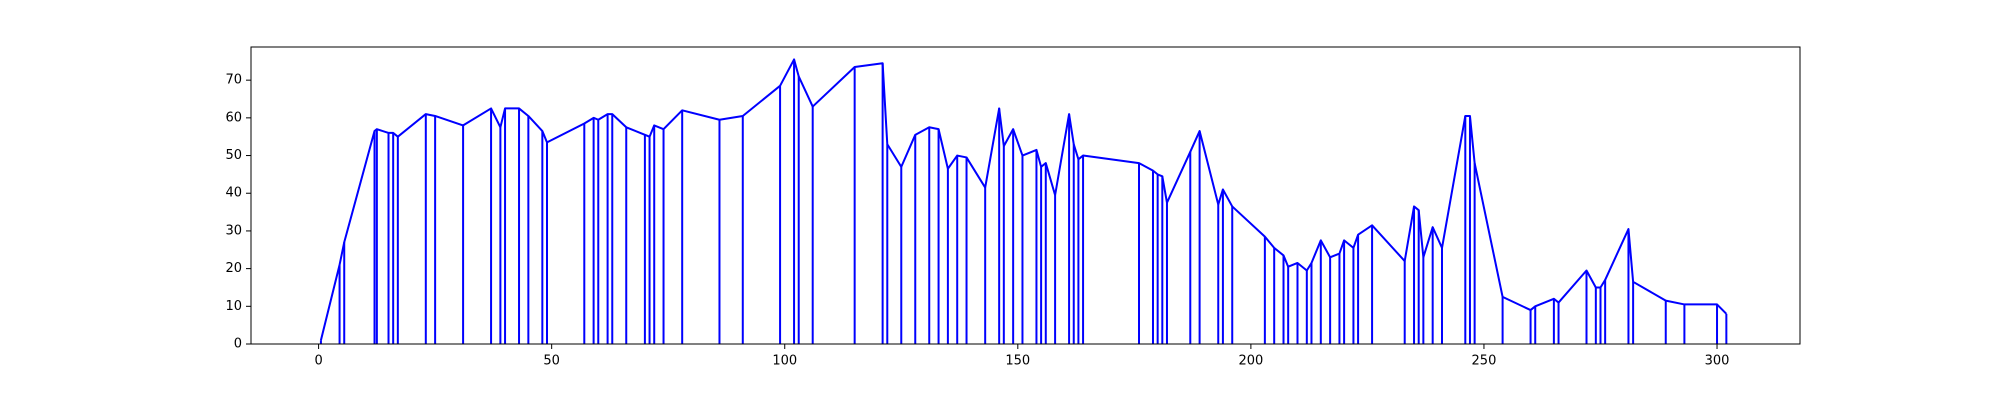 The image size is (2000, 400). Describe the element at coordinates (318, 361) in the screenshot. I see `x-tick-label: 0` at that location.